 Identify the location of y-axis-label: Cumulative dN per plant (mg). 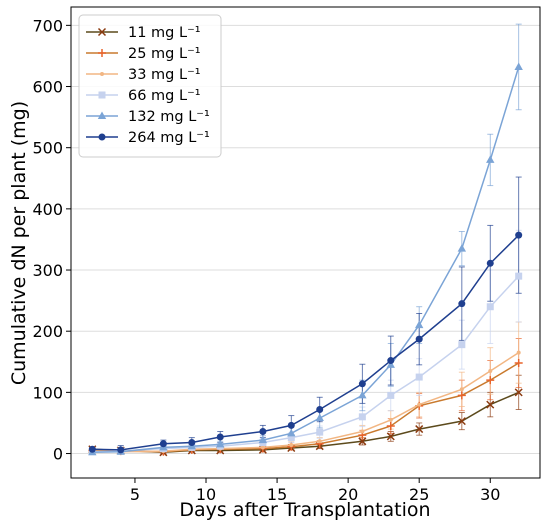
(19, 243).